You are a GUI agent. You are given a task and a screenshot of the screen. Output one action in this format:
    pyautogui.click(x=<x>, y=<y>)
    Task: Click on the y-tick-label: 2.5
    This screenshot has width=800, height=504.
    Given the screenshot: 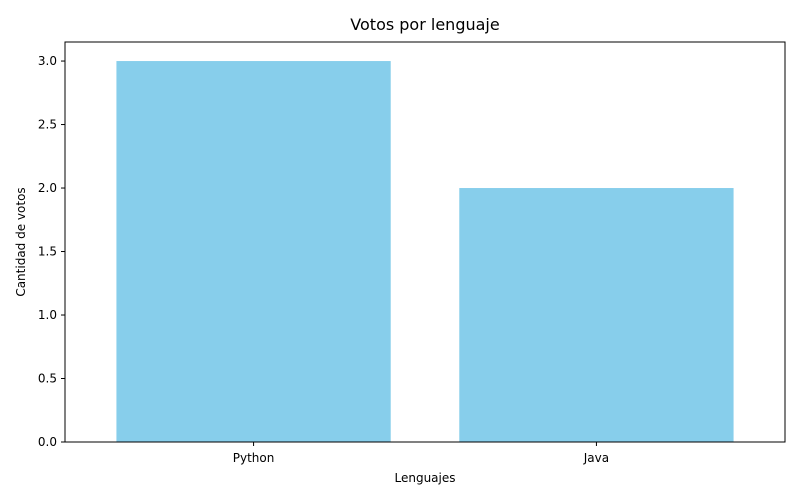 What is the action you would take?
    pyautogui.click(x=47, y=125)
    